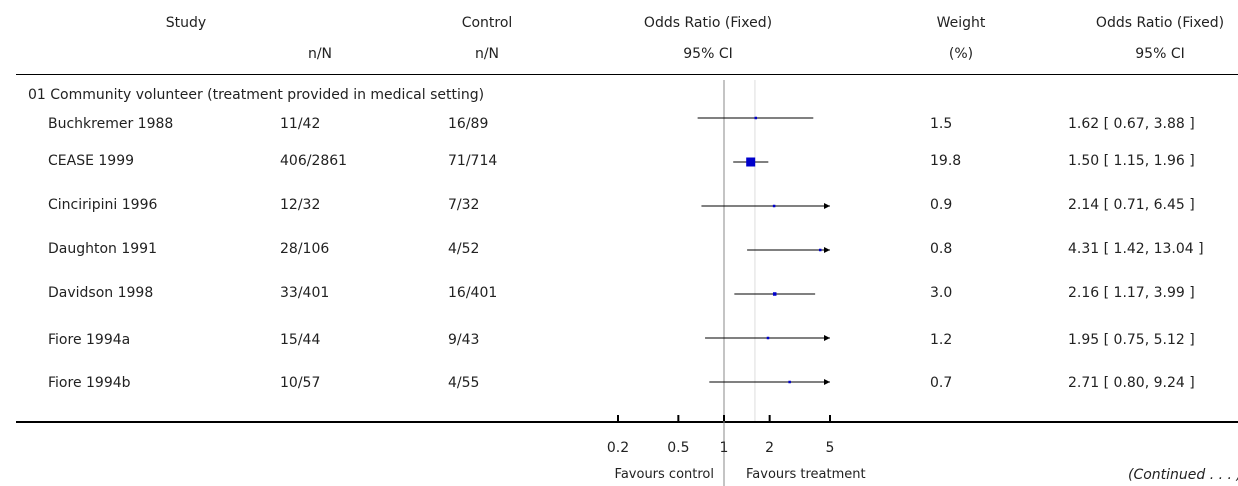 Image resolution: width=1238 pixels, height=486 pixels. What do you see at coordinates (111, 124) in the screenshot?
I see `study-name: Buchkremer 1988` at bounding box center [111, 124].